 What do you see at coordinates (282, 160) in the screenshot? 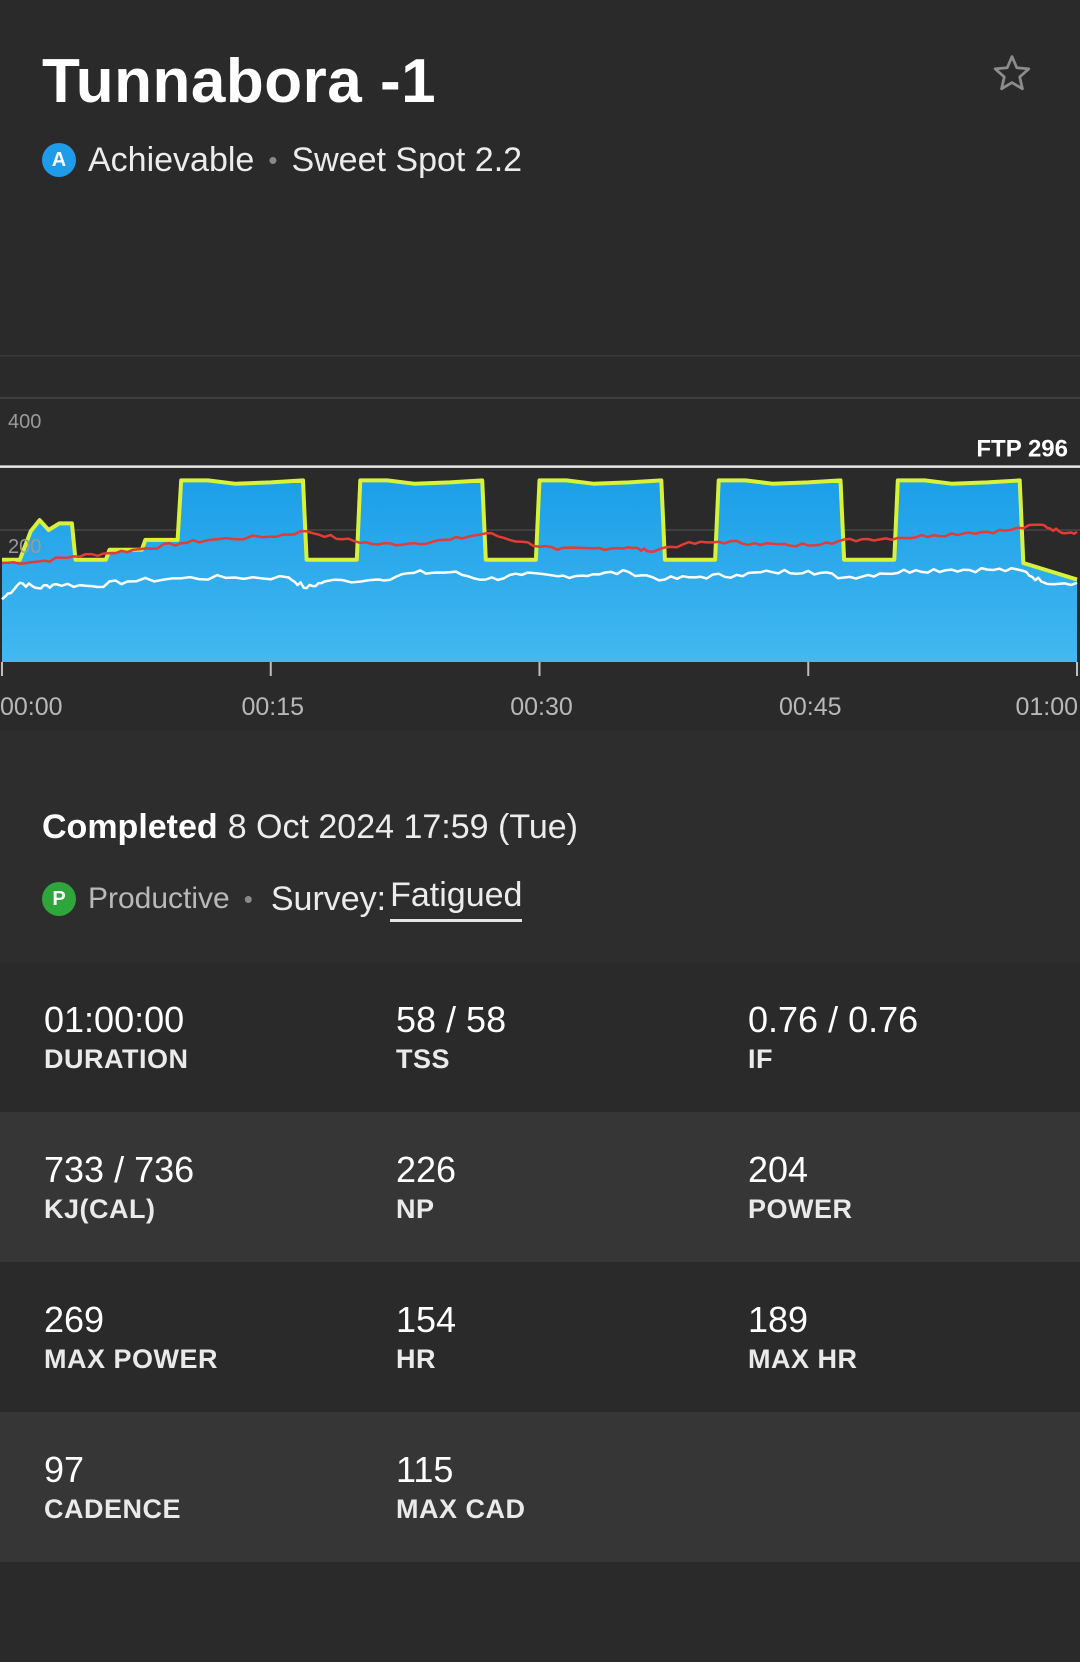
I see `workout-subtitle: A Achievable • Sweet Spot 2.2` at bounding box center [282, 160].